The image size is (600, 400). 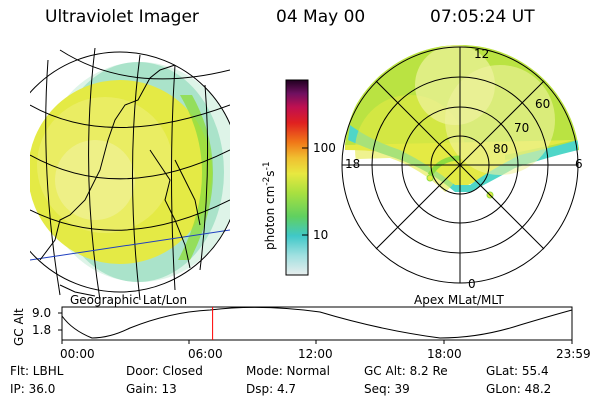 What do you see at coordinates (42, 330) in the screenshot?
I see `alt-ytick-low: 1.8` at bounding box center [42, 330].